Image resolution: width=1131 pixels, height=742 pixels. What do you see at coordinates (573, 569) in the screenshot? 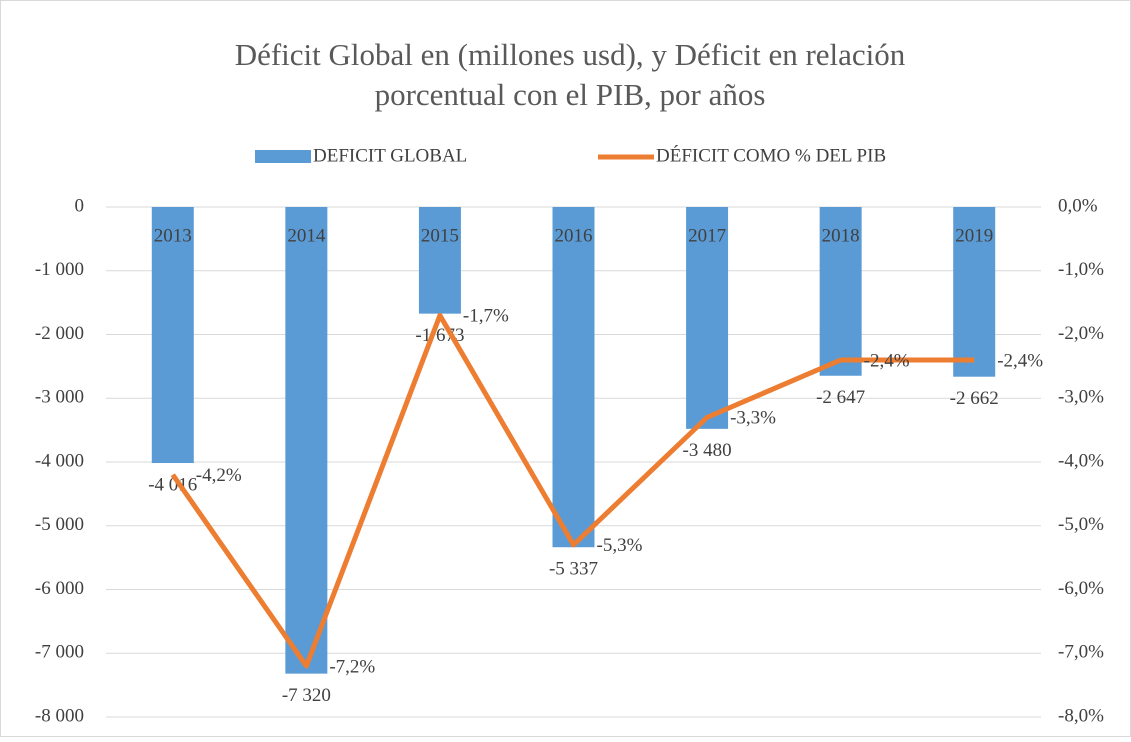
I see `bar-value-label: -5 337` at bounding box center [573, 569].